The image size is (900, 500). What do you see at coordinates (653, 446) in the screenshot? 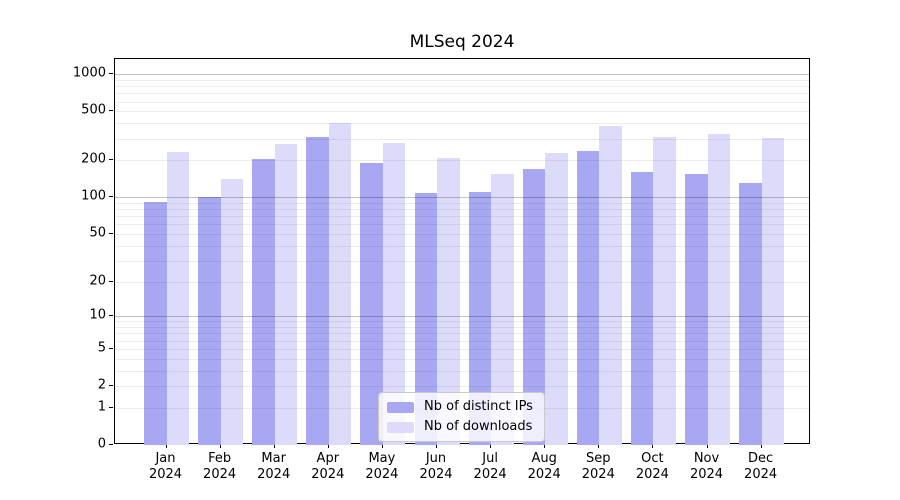
I see `x-tick-oct` at bounding box center [653, 446].